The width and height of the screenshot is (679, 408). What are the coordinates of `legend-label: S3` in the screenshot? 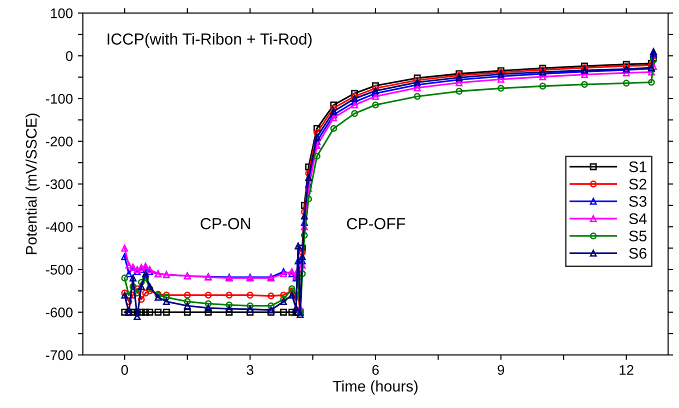 It's located at (637, 201).